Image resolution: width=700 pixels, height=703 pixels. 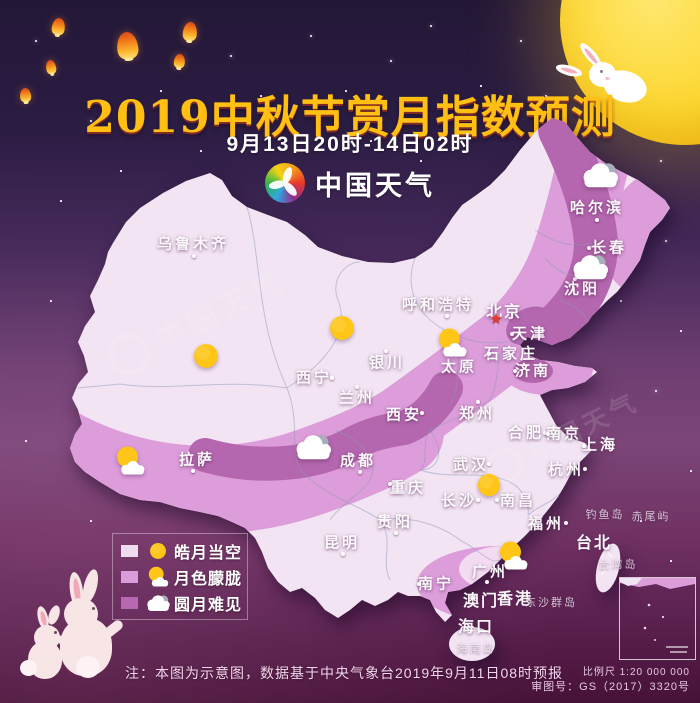 What do you see at coordinates (610, 687) in the screenshot?
I see `map-approval-number: 审图号：GS（2017）3320号` at bounding box center [610, 687].